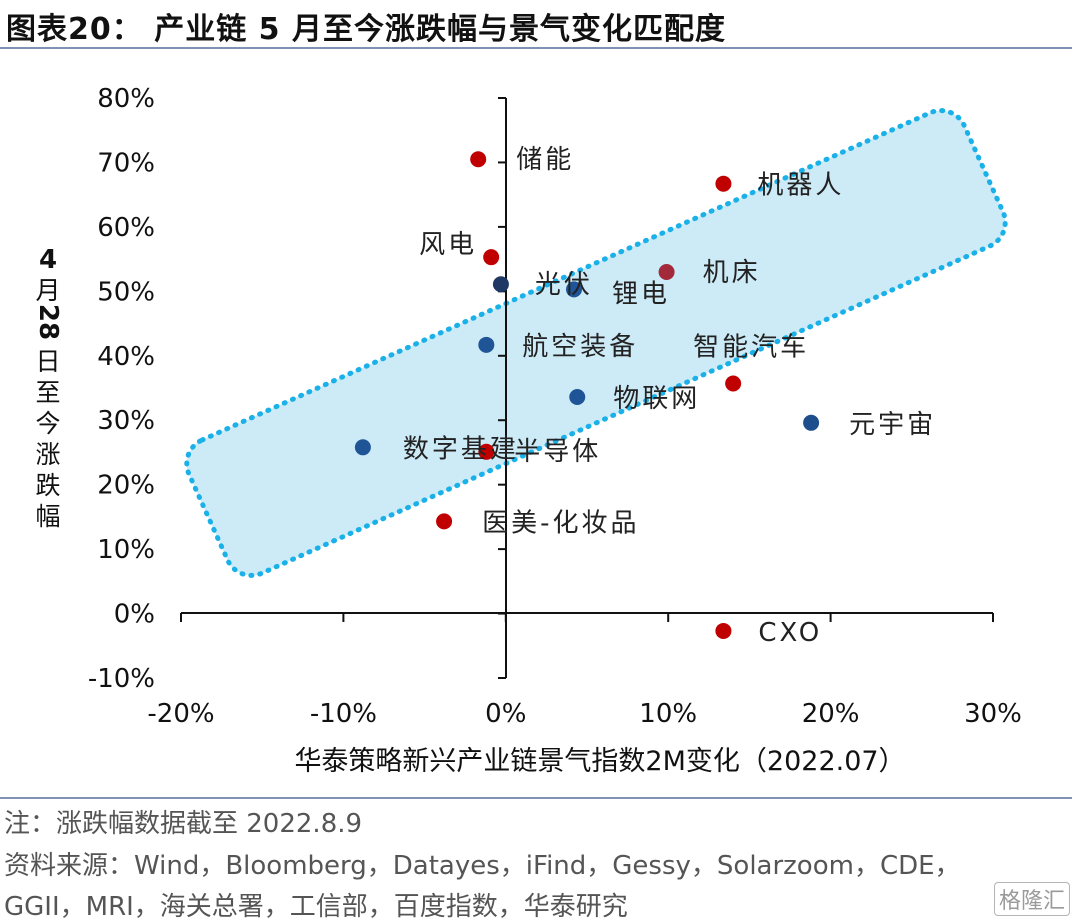  What do you see at coordinates (790, 633) in the screenshot?
I see `data-label: CXO` at bounding box center [790, 633].